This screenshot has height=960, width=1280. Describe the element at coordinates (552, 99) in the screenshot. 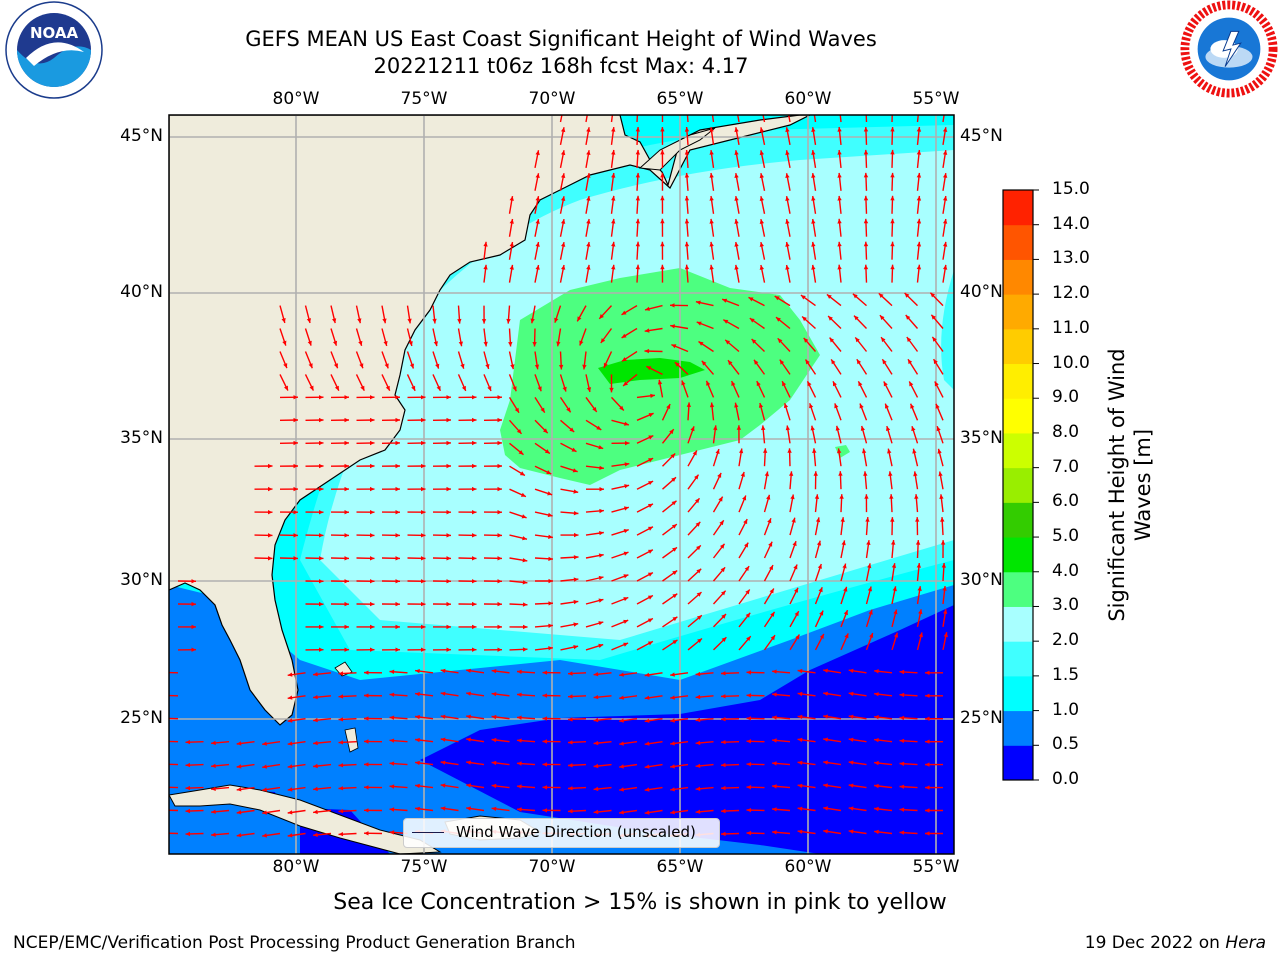

I see `lon-label-top: 70°W` at that location.